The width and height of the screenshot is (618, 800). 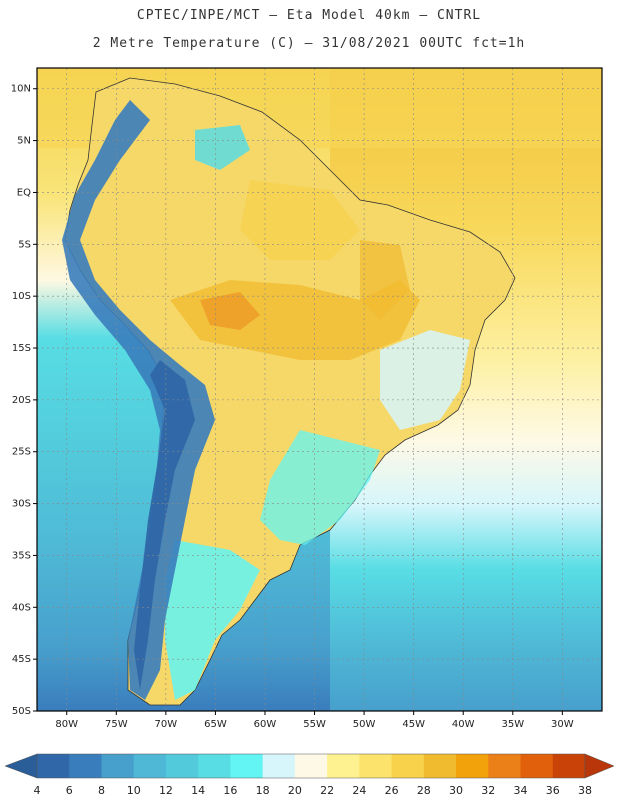 What do you see at coordinates (463, 724) in the screenshot?
I see `lon-label: 40W` at bounding box center [463, 724].